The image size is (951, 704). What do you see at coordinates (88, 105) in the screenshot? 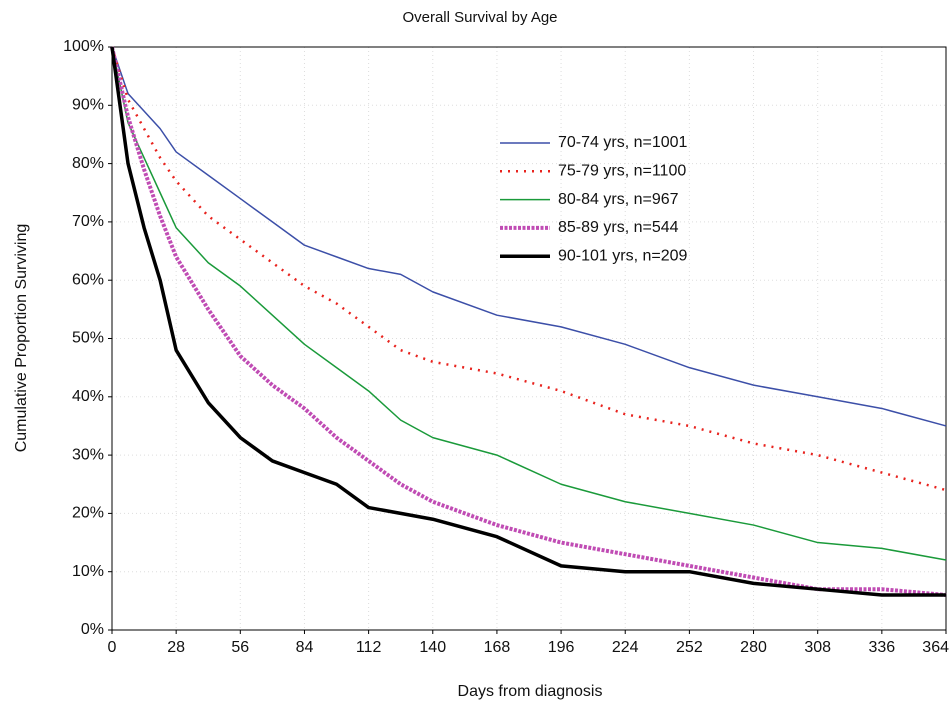
I see `y-tick-label: 90%` at bounding box center [88, 105].